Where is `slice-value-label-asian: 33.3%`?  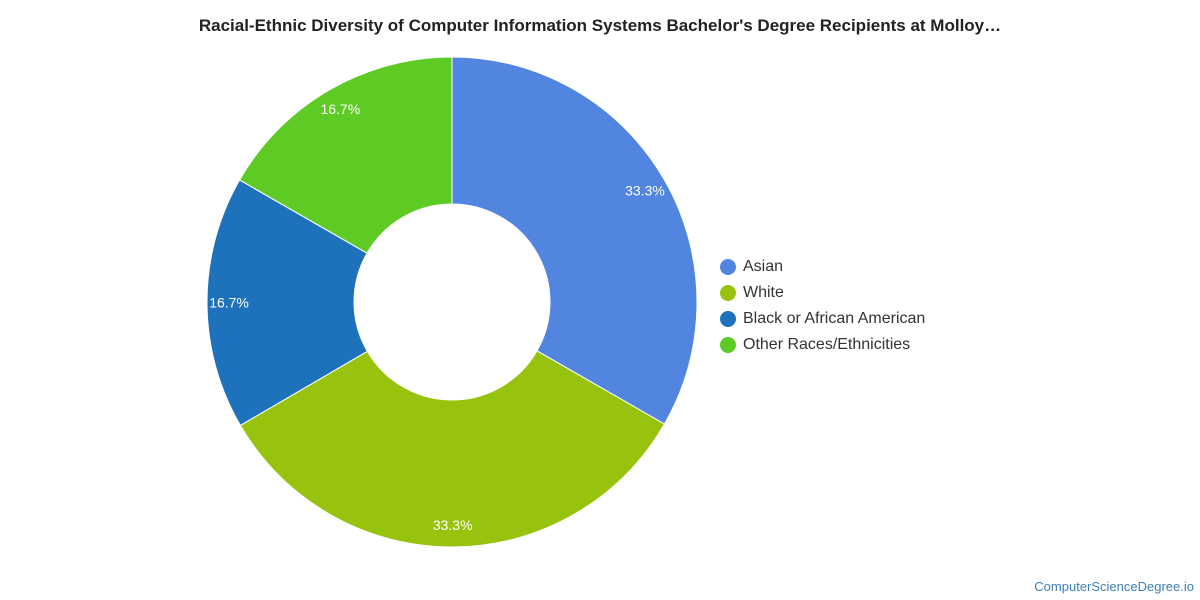 slice-value-label-asian: 33.3% is located at coordinates (645, 190).